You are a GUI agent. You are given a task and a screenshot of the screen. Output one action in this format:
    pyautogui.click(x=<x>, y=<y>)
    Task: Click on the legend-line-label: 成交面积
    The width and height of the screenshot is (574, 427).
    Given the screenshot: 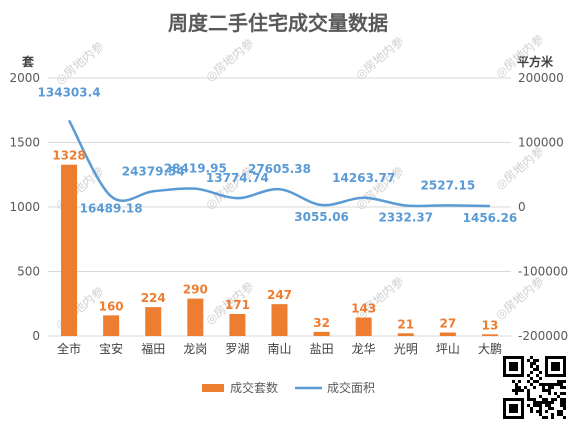 What is the action you would take?
    pyautogui.click(x=351, y=387)
    